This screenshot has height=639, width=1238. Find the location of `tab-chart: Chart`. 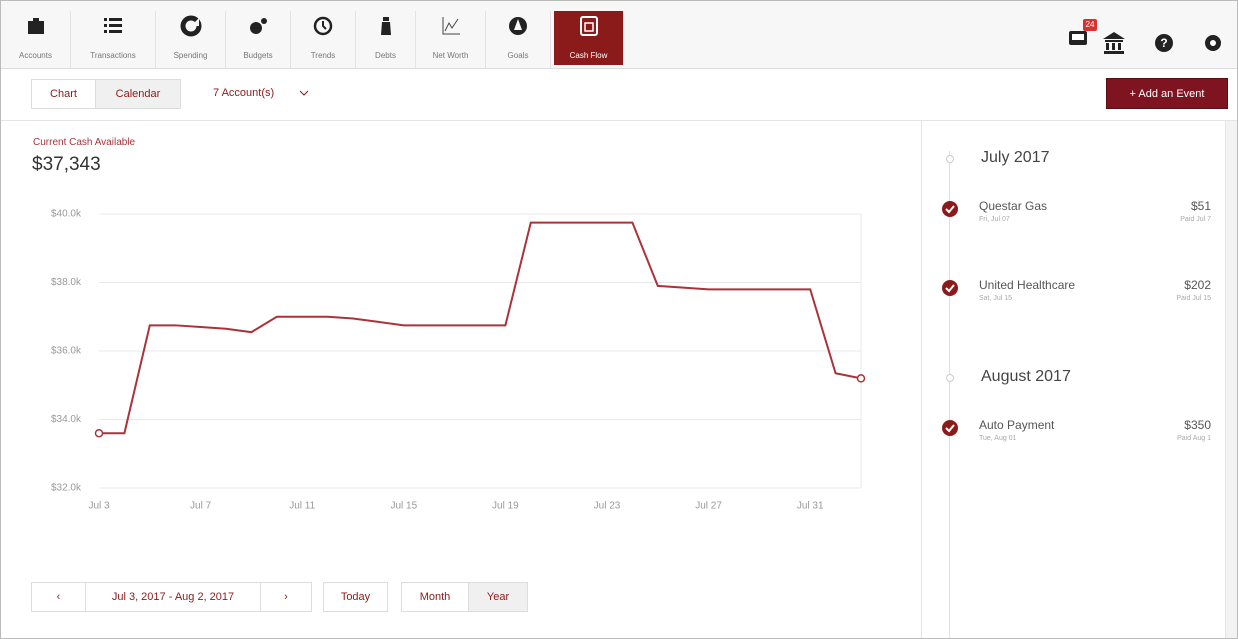

tab-chart: Chart is located at coordinates (63, 94).